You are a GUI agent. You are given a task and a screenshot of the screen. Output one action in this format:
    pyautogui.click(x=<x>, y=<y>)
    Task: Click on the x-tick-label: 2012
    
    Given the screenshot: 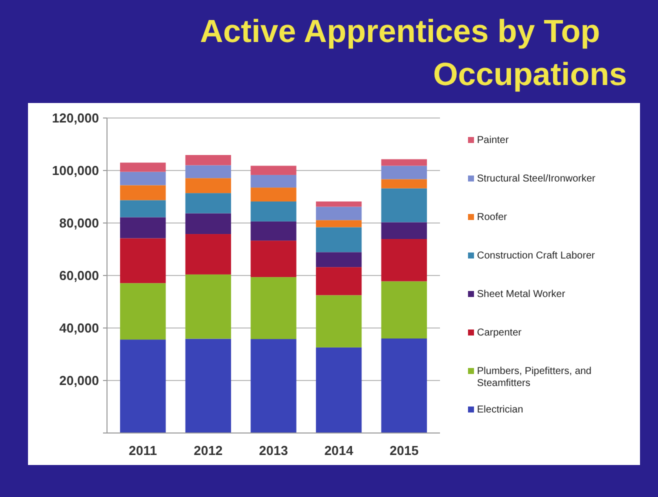 What is the action you would take?
    pyautogui.click(x=208, y=450)
    